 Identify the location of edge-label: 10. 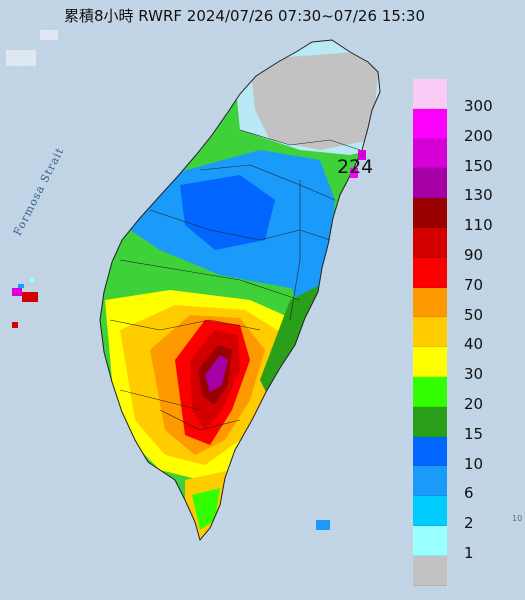
(517, 518).